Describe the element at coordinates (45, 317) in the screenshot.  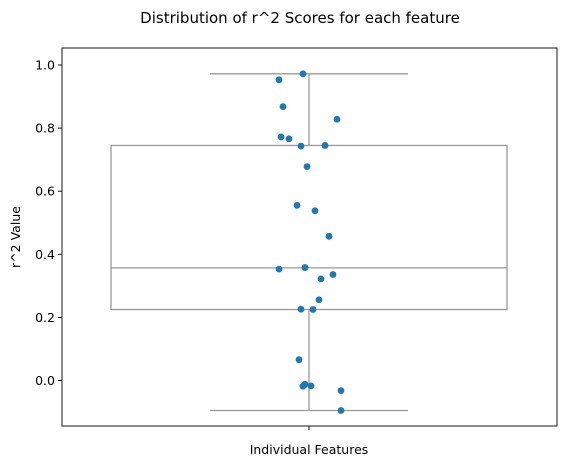
I see `y-tick-label: 0.2` at that location.